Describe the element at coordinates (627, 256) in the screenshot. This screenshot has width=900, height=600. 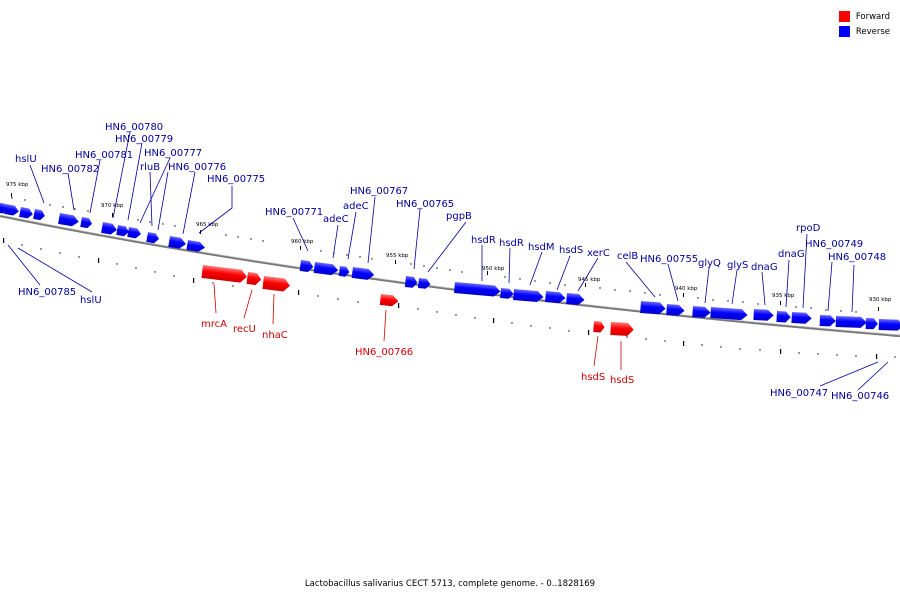
I see `gene-label-celB: celB` at that location.